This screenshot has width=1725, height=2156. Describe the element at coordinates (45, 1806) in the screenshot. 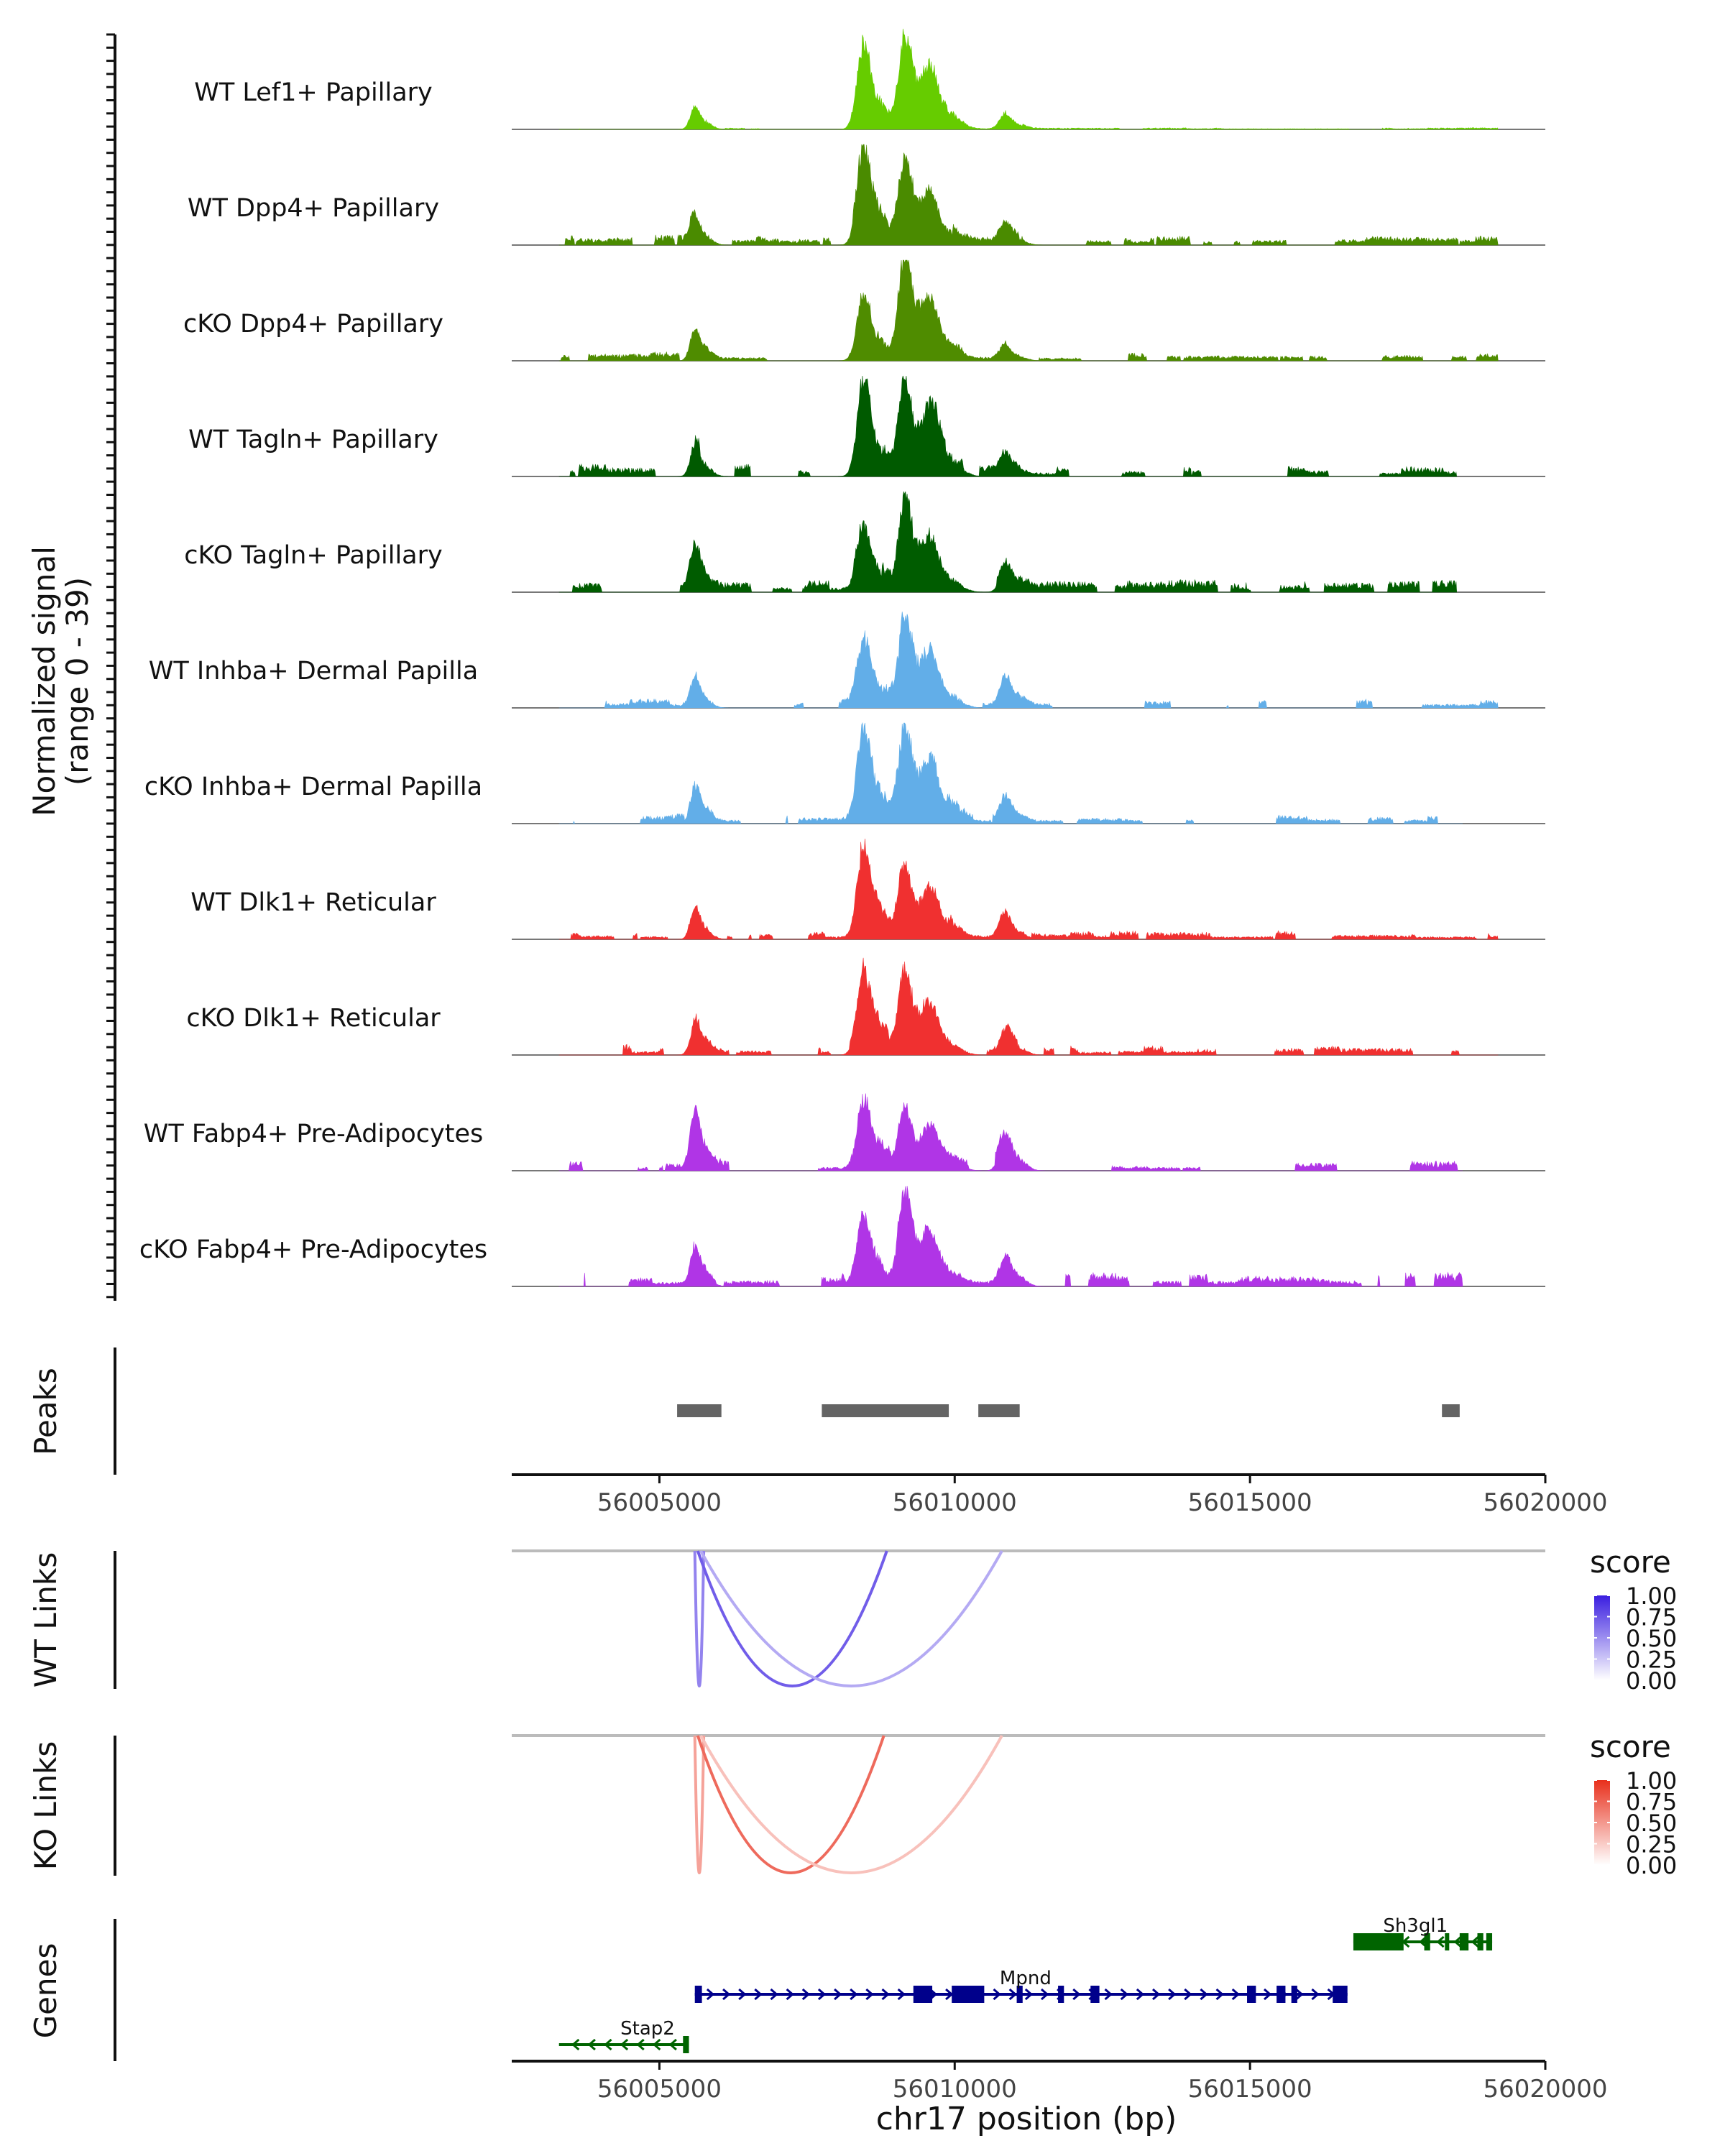

I see `links-panel-label: KO Links` at that location.